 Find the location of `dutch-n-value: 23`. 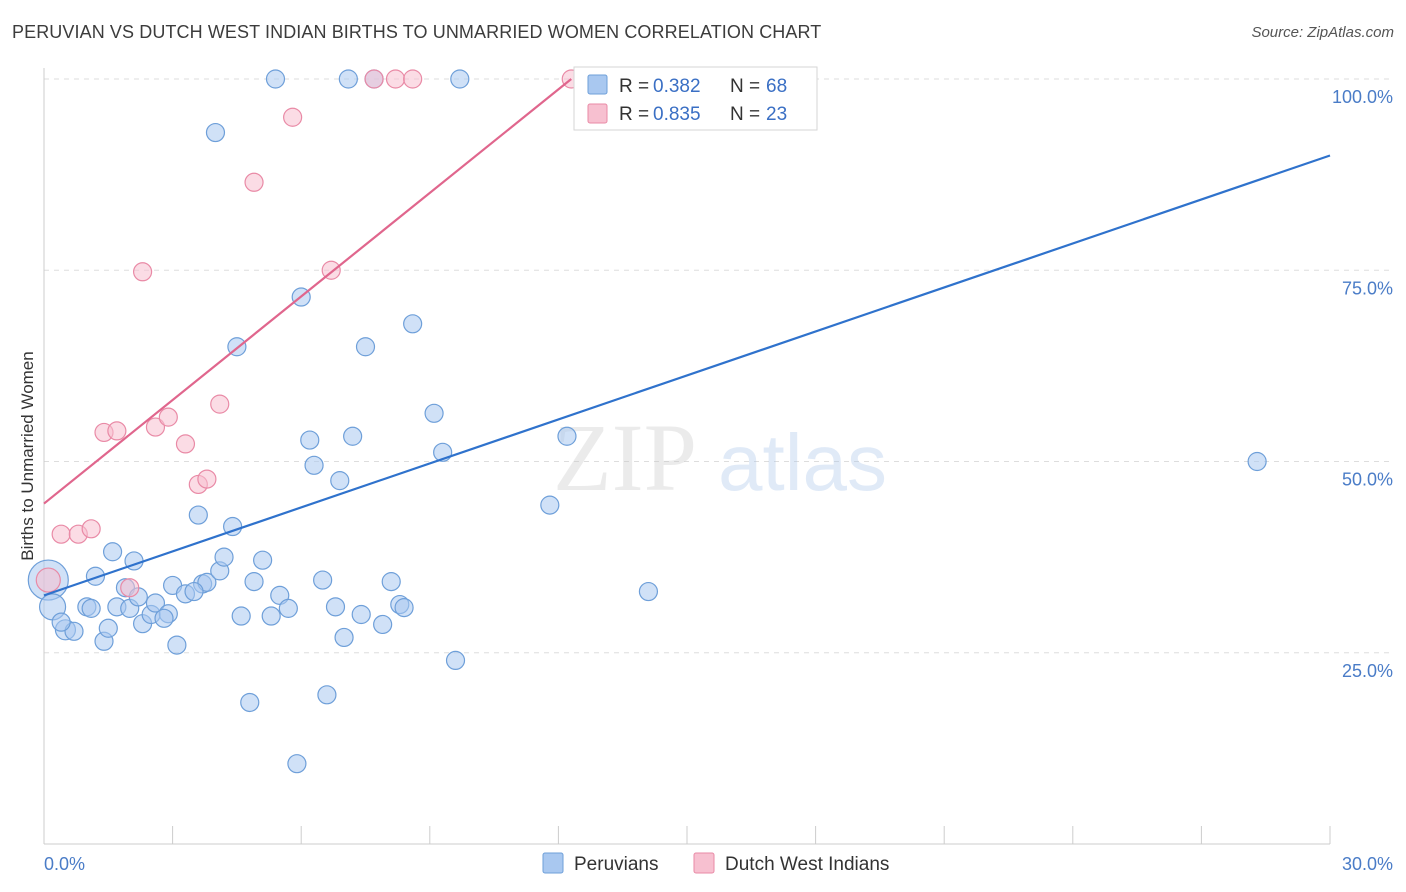

dutch-n-value: 23 is located at coordinates (776, 114).